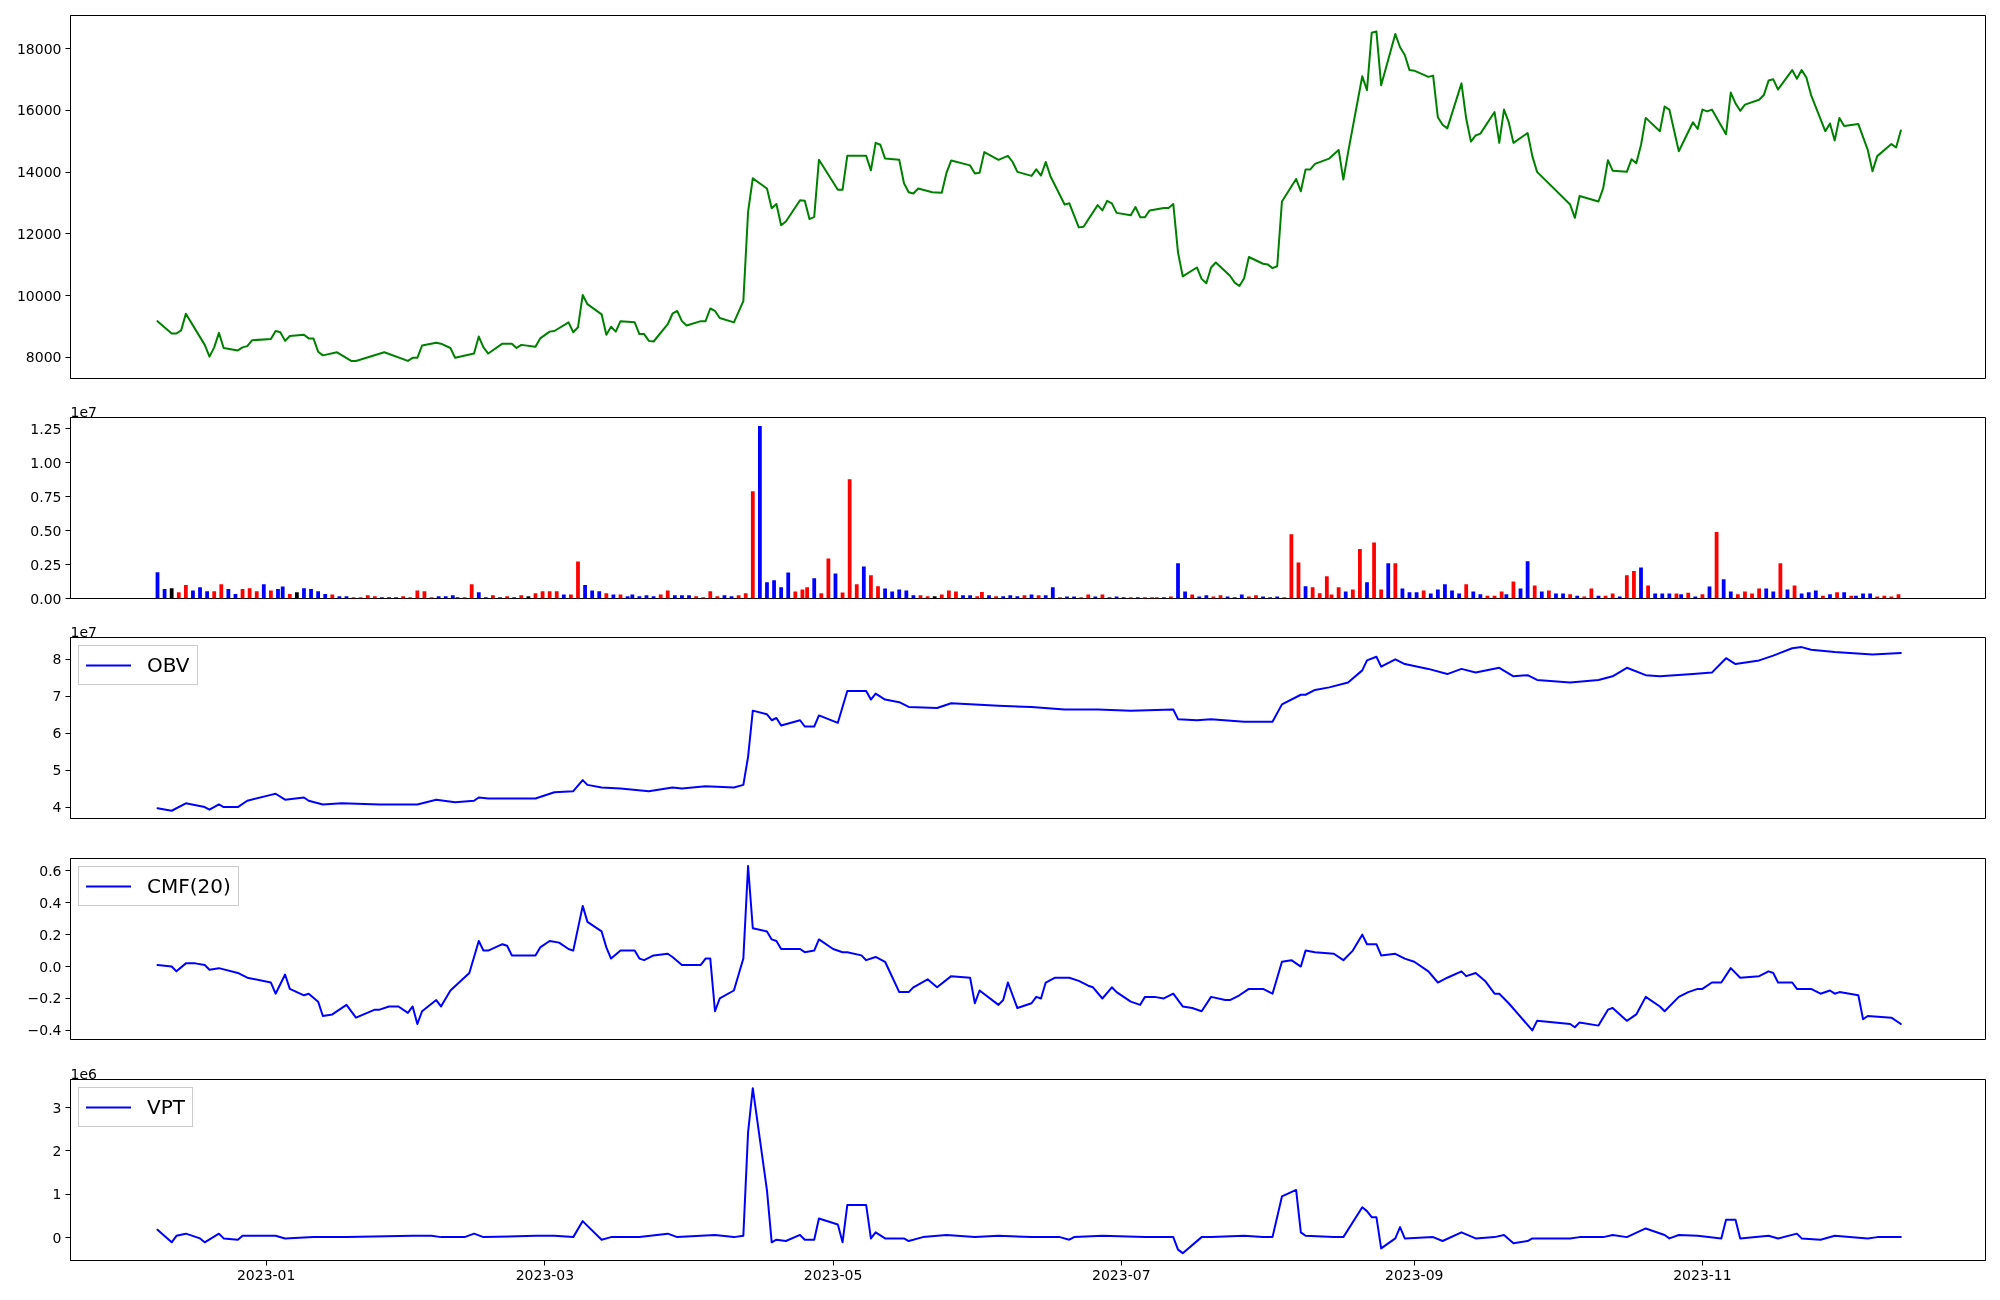  Describe the element at coordinates (57, 733) in the screenshot. I see `y-tick-label: 6` at that location.